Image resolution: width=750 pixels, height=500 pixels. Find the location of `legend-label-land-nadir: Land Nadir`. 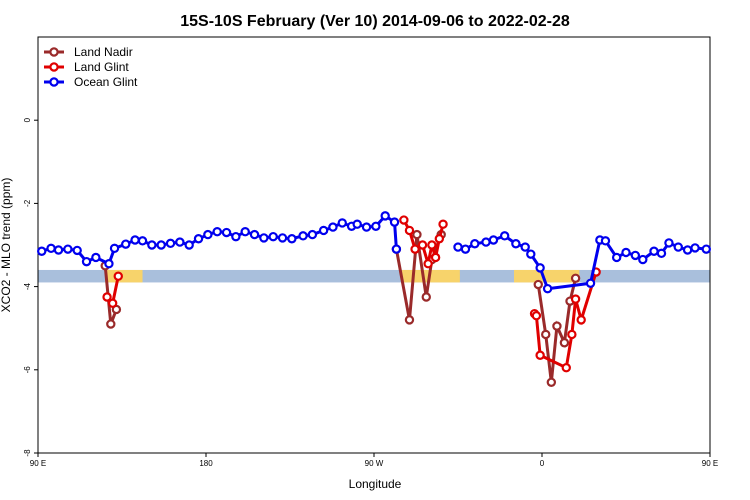

legend-label-land-nadir: Land Nadir is located at coordinates (103, 52).